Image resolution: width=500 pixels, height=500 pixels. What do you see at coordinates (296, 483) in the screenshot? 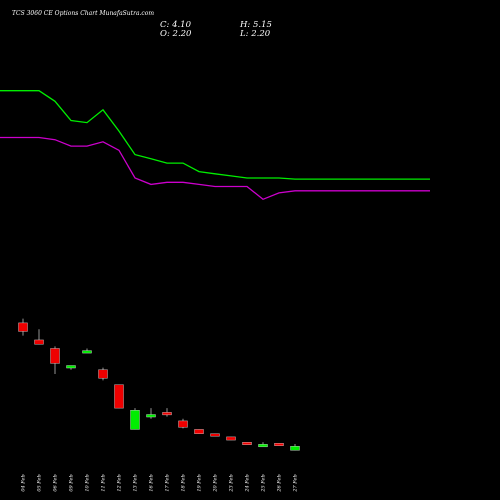
I see `x-tick-label: 27 Feb` at bounding box center [296, 483].